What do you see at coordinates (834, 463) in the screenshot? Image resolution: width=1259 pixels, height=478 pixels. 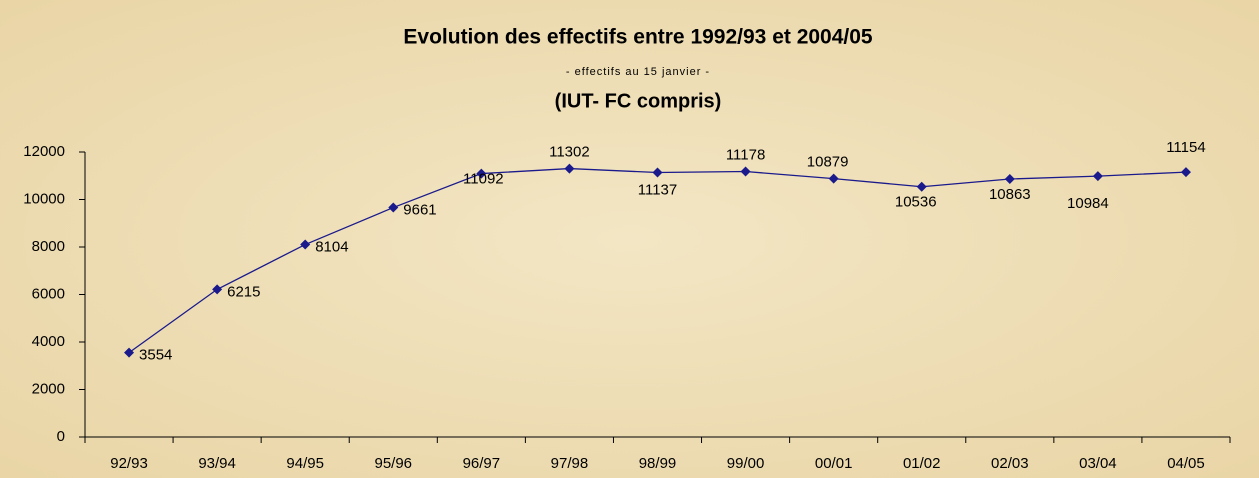 I see `x-tick-label: 00/01` at bounding box center [834, 463].